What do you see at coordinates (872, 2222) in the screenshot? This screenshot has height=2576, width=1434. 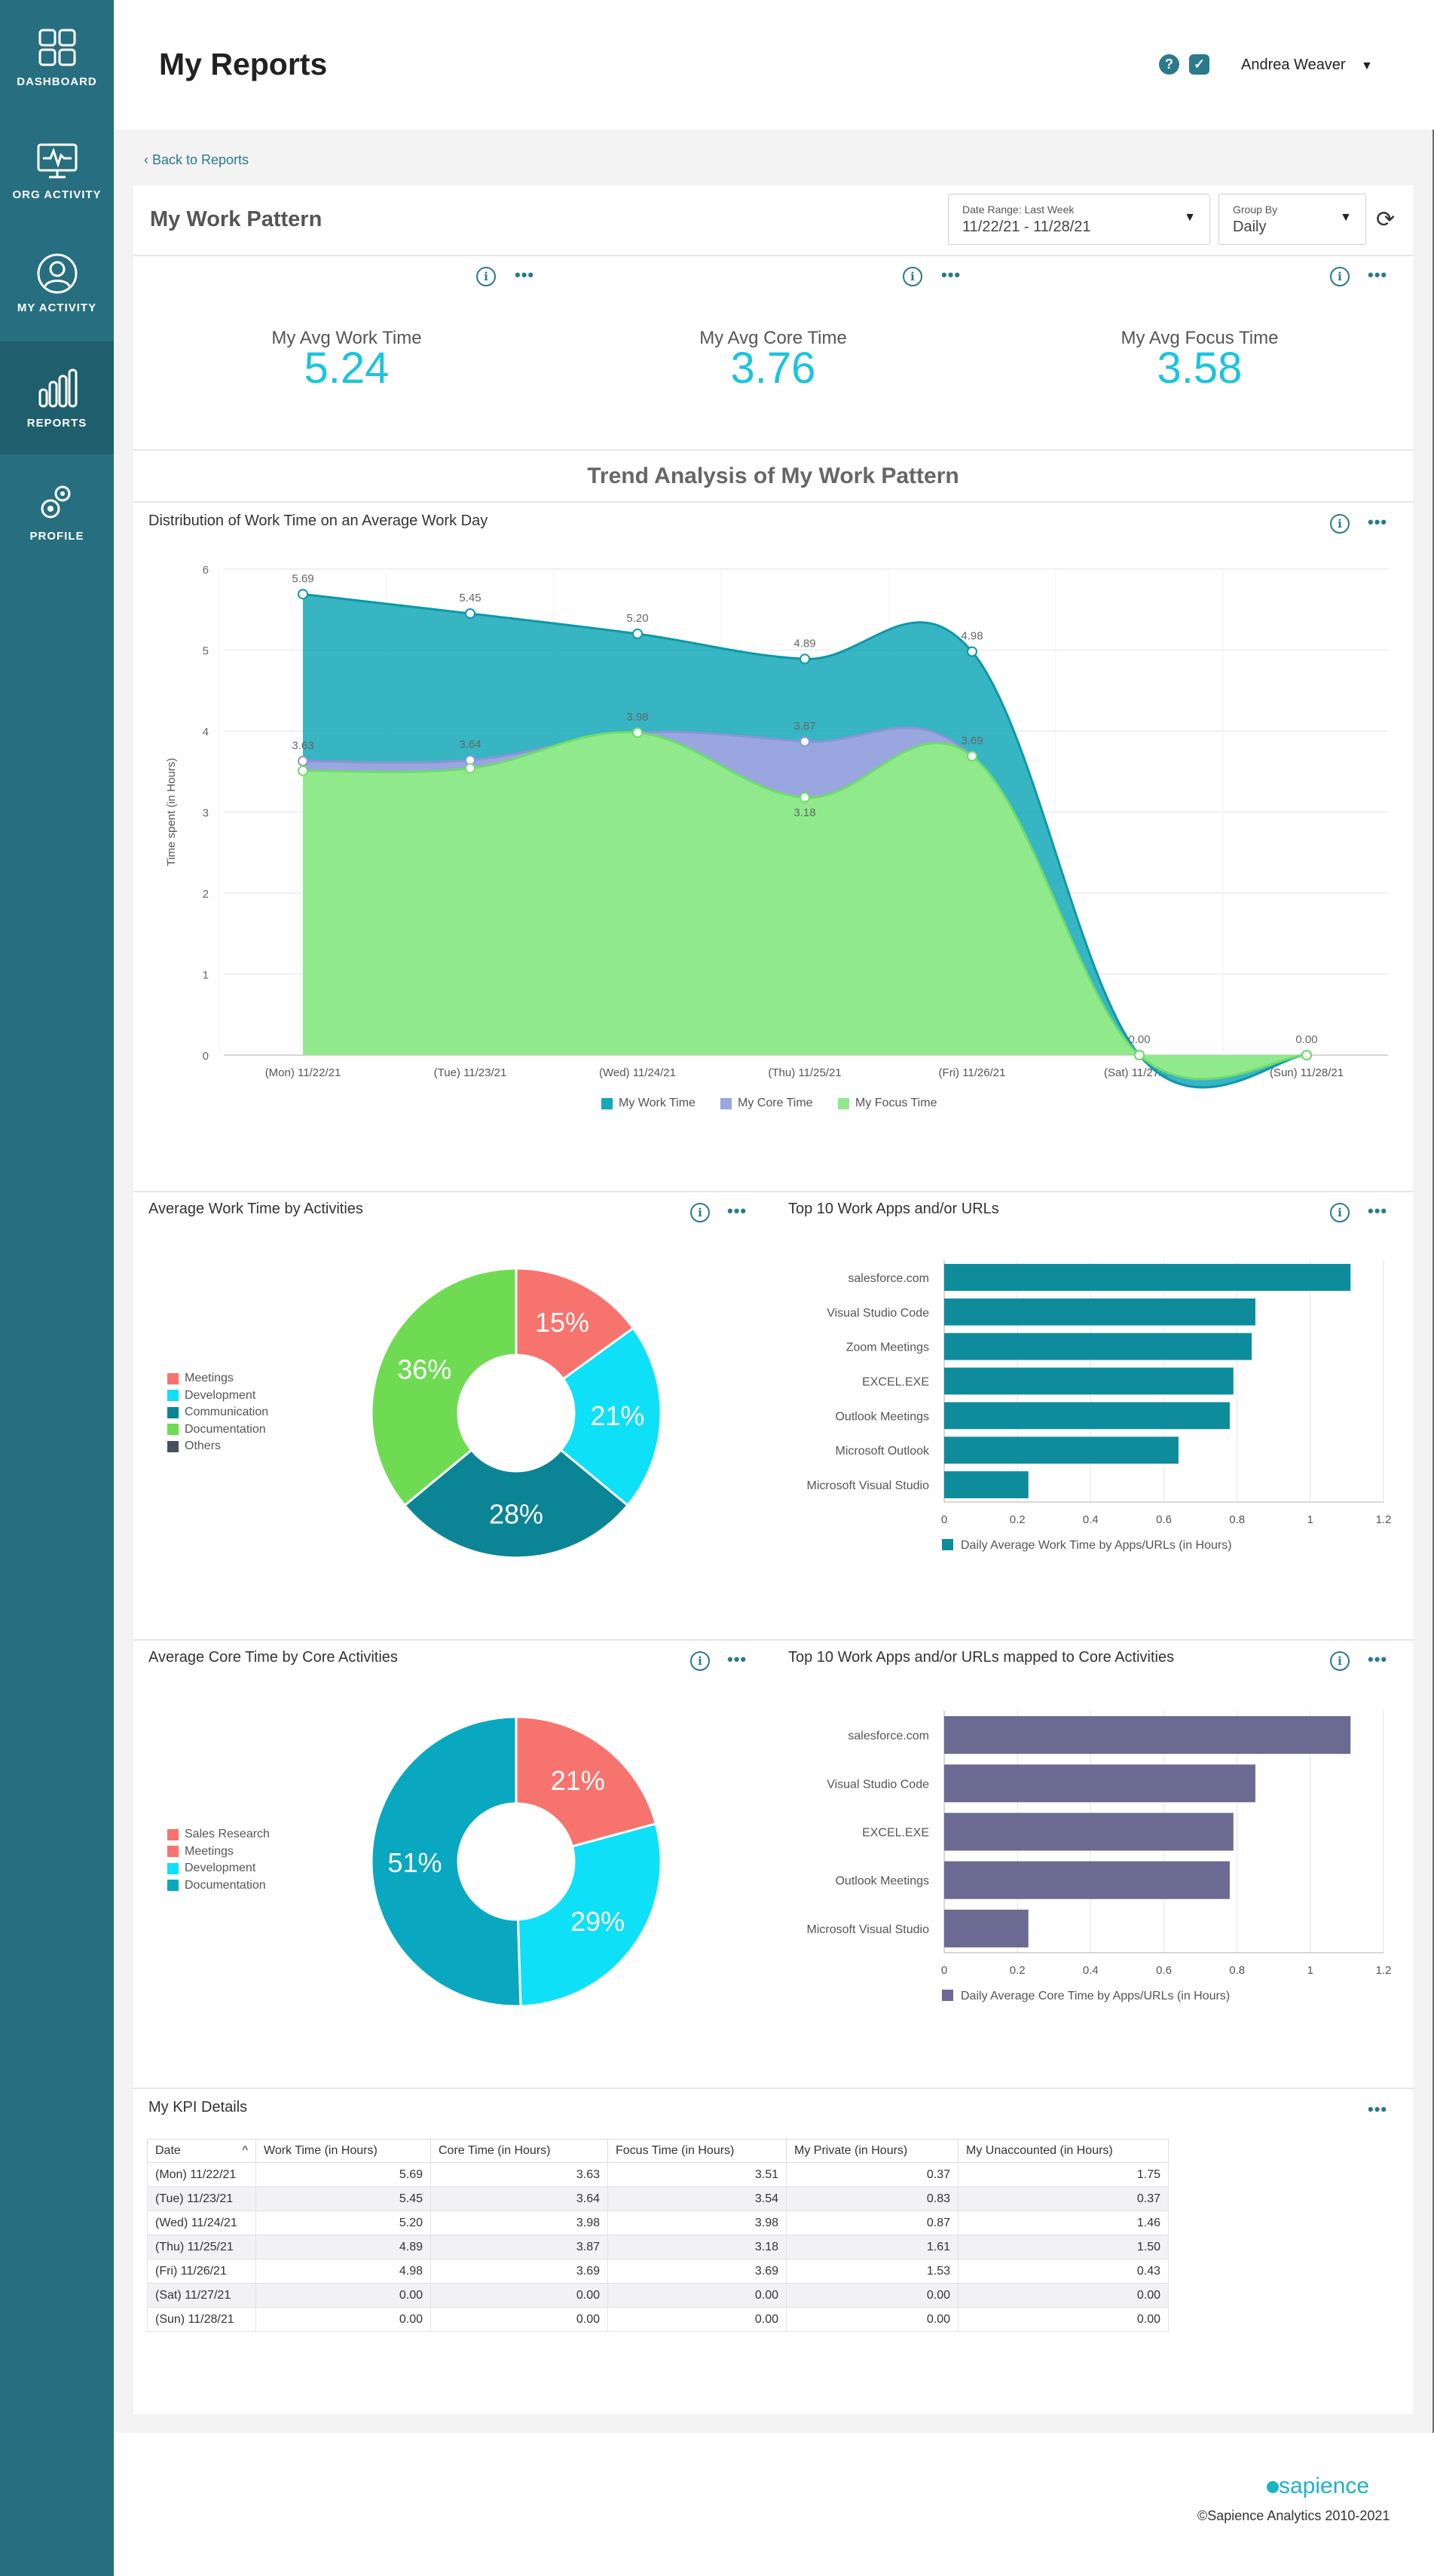 I see `table-cell: 0.87` at bounding box center [872, 2222].